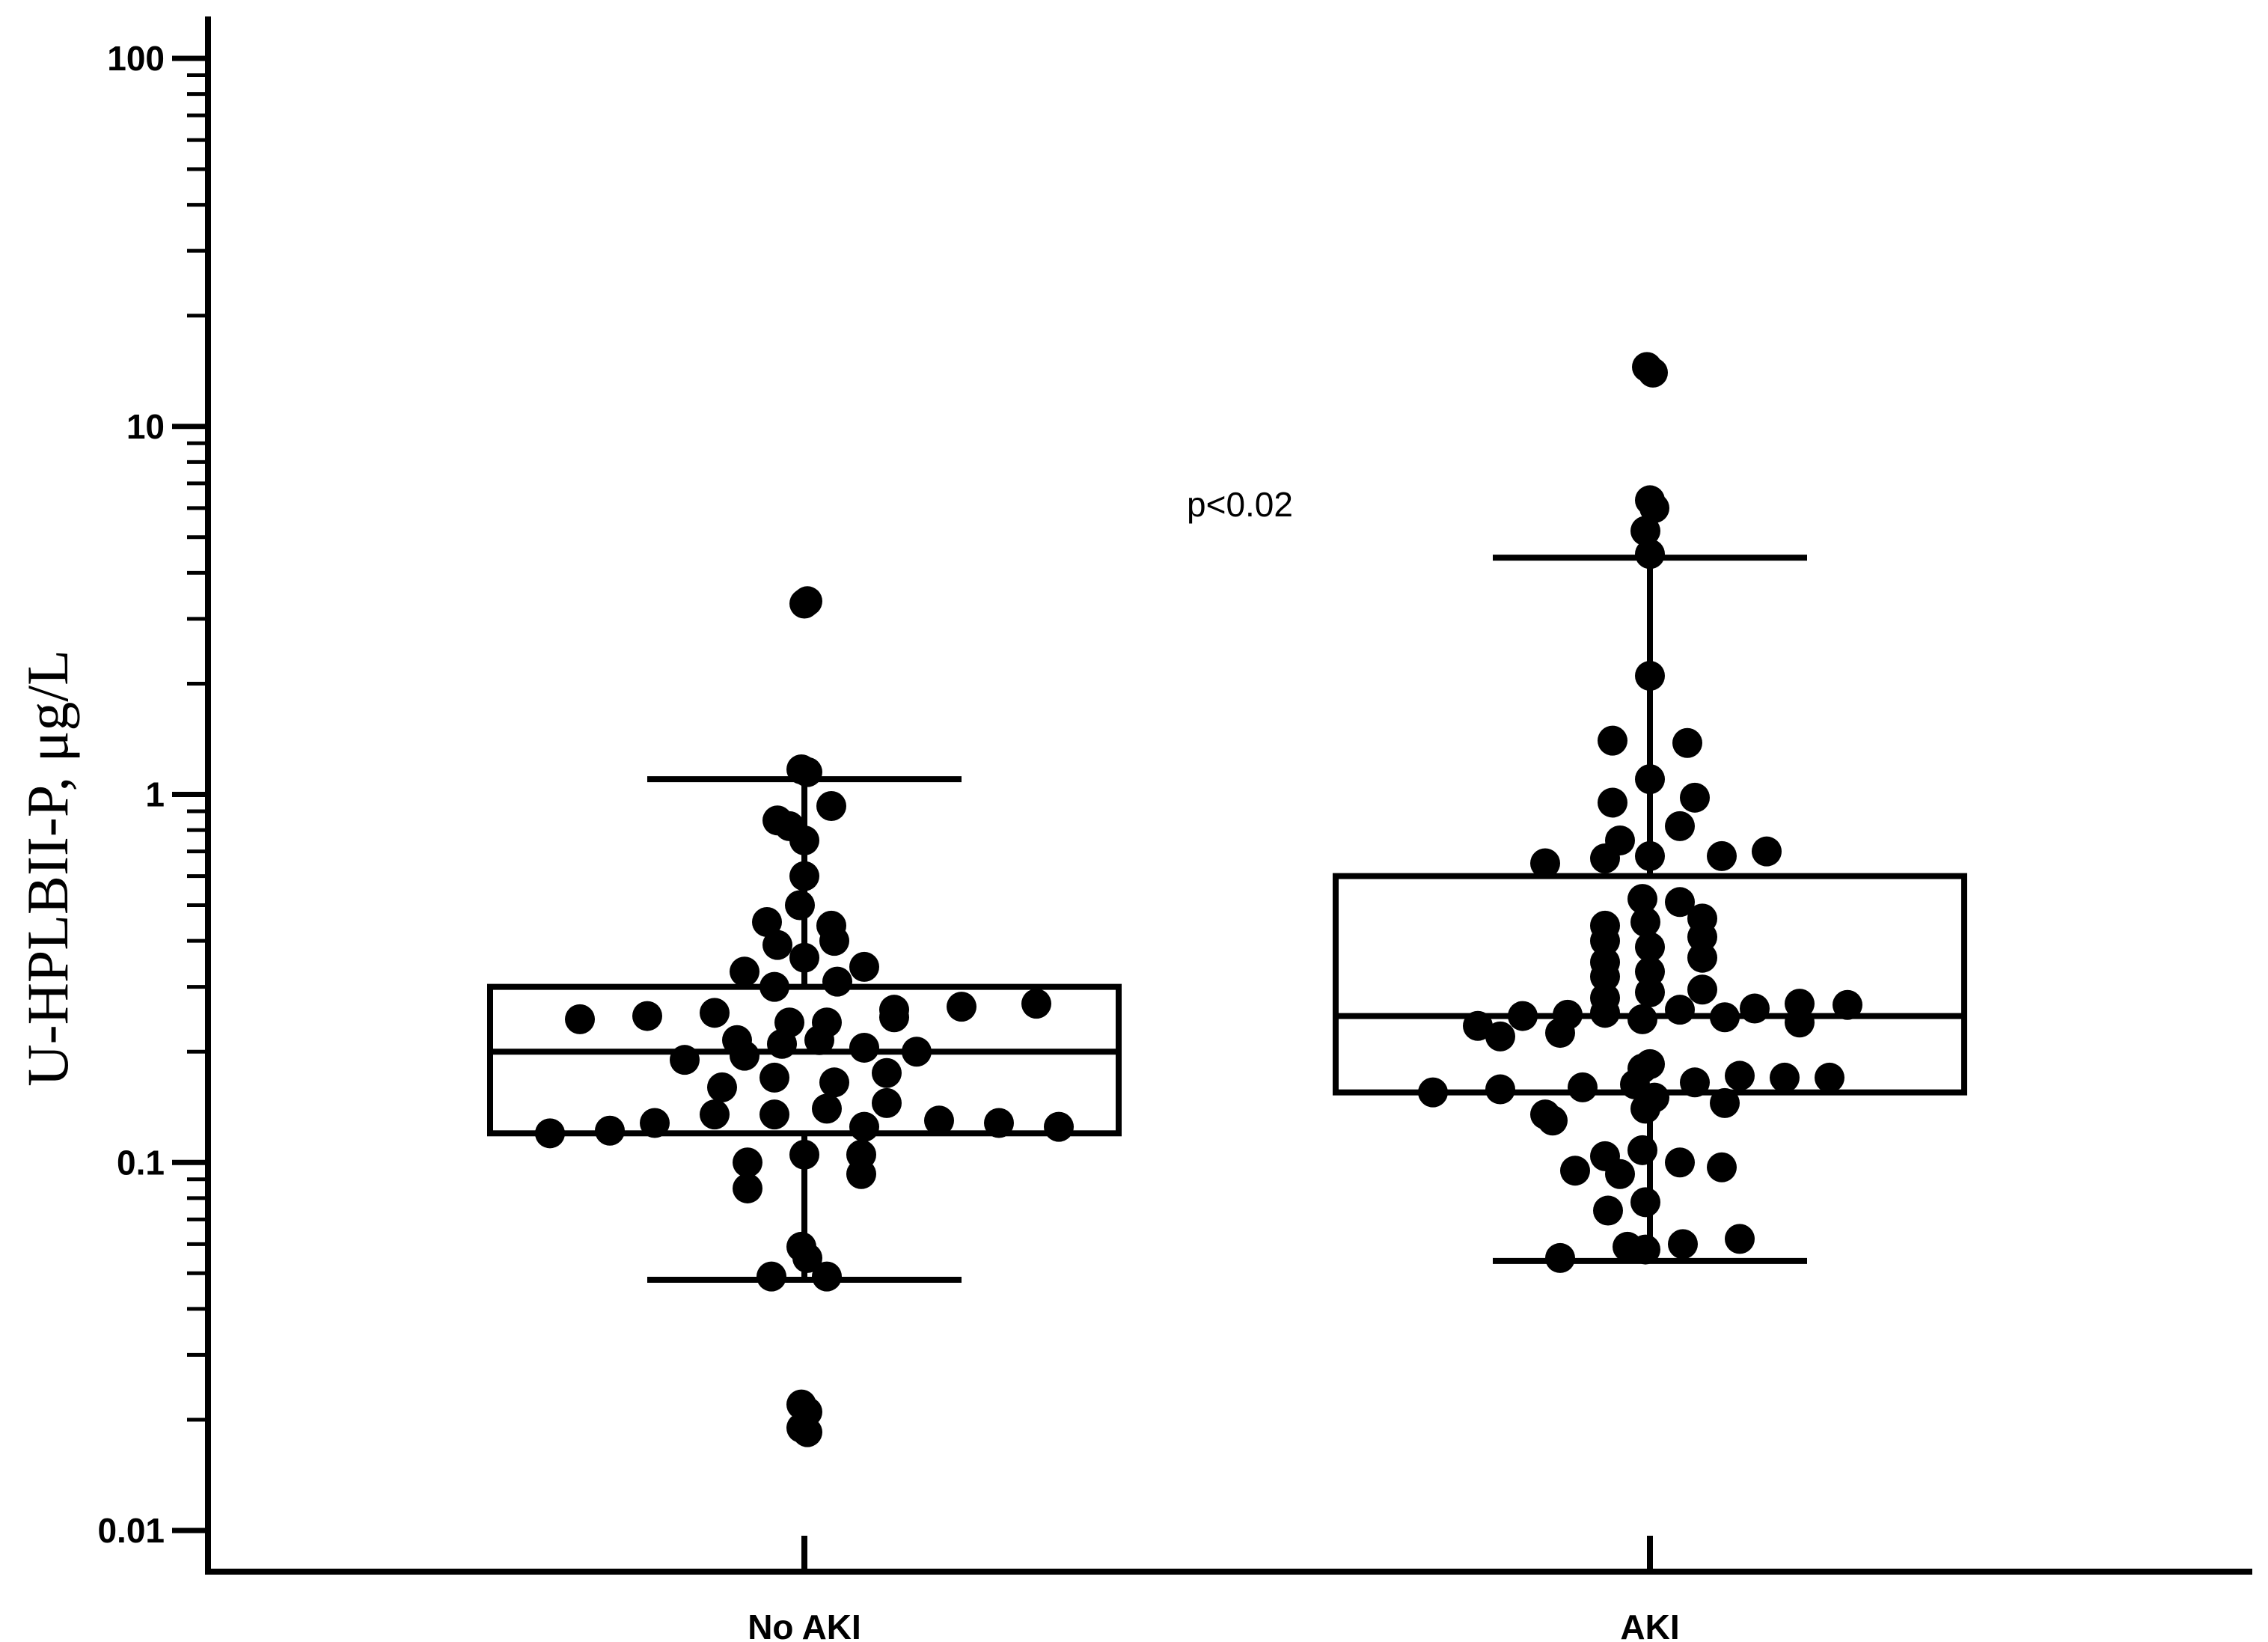 The height and width of the screenshot is (1642, 2268). Describe the element at coordinates (804, 1060) in the screenshot. I see `iqr-box` at that location.